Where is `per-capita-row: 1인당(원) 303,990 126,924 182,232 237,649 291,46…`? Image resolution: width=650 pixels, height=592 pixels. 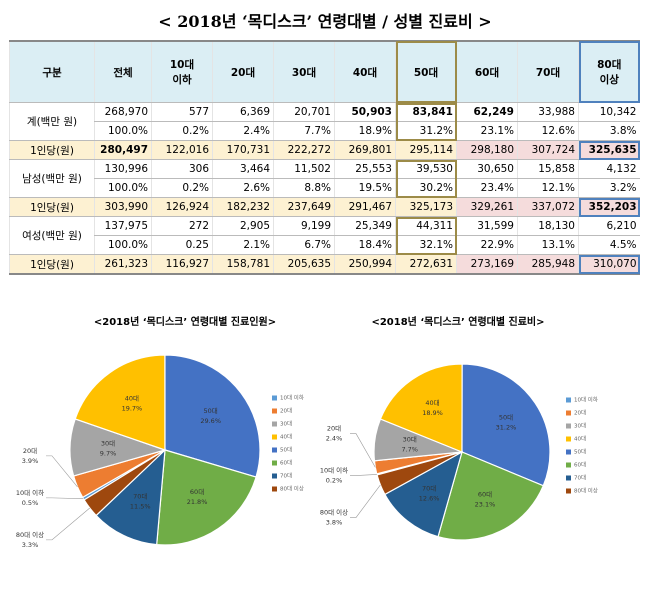
per-capita-row: 1인당(원) 303,990 126,924 182,232 237,649 291,46… is located at coordinates (324, 207).